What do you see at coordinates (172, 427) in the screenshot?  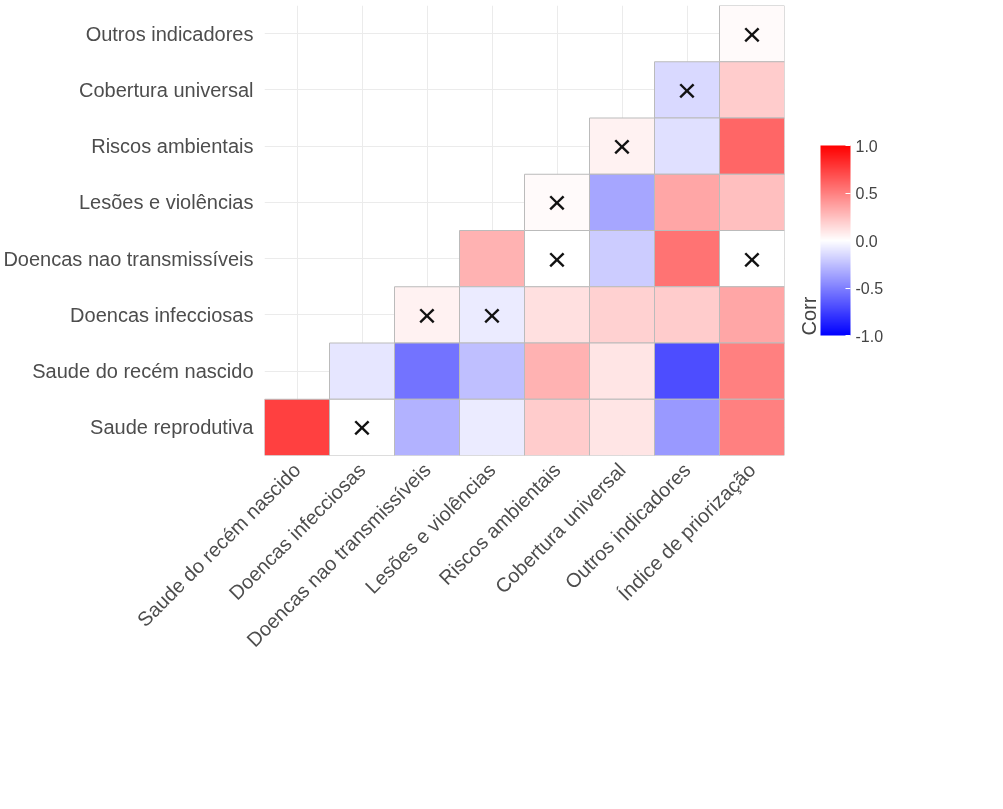 I see `y-tick-label: Saude reprodutiva` at bounding box center [172, 427].